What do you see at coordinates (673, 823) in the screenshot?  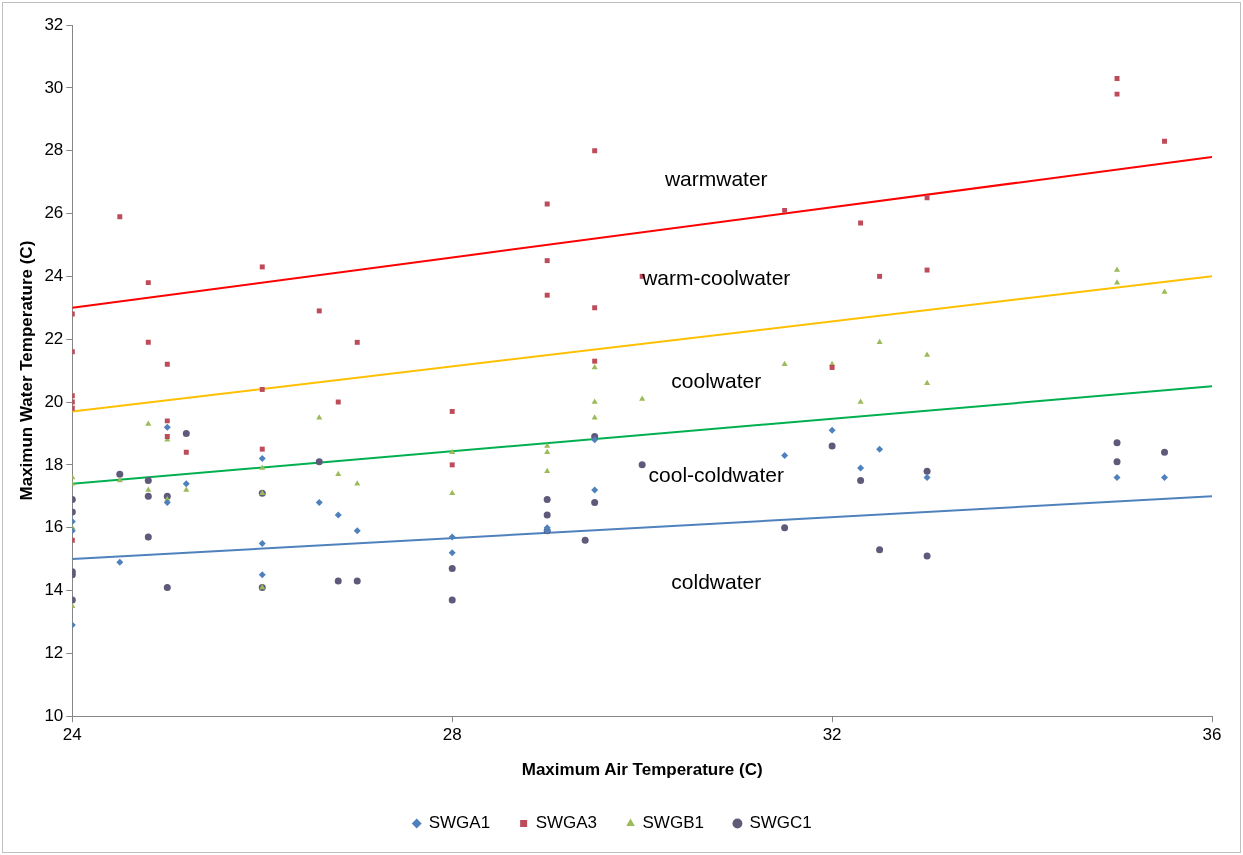 I see `legend-label: SWGB1` at bounding box center [673, 823].